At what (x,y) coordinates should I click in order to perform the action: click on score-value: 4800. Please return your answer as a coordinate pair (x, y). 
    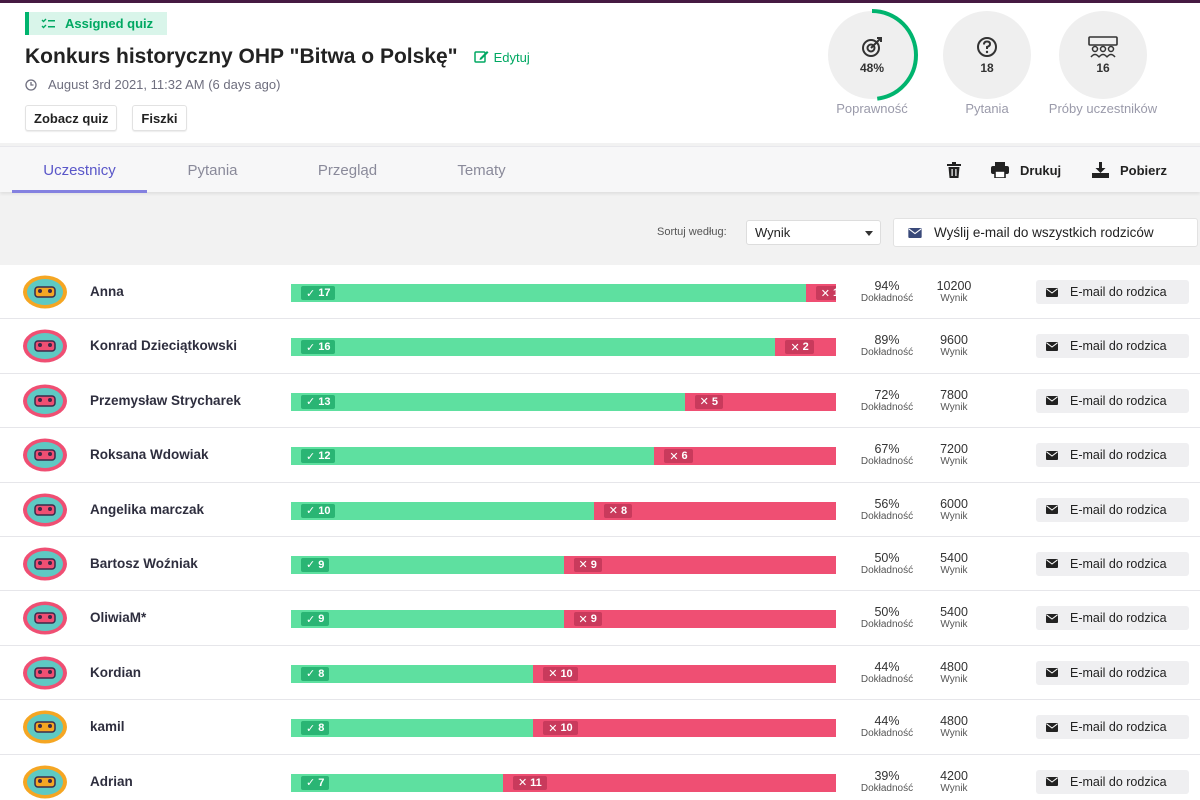
    Looking at the image, I should click on (954, 666).